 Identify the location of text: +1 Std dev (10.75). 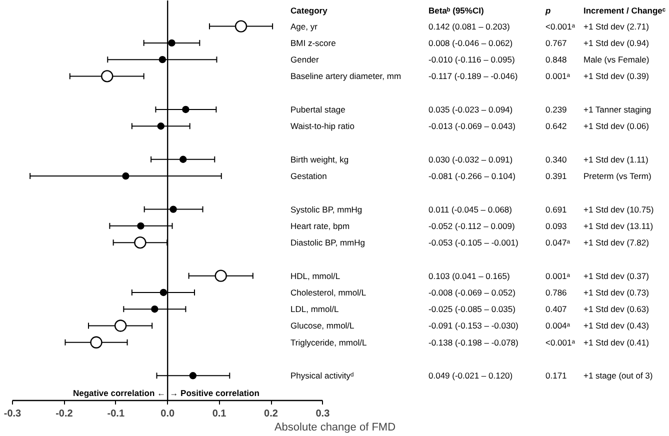
(619, 209).